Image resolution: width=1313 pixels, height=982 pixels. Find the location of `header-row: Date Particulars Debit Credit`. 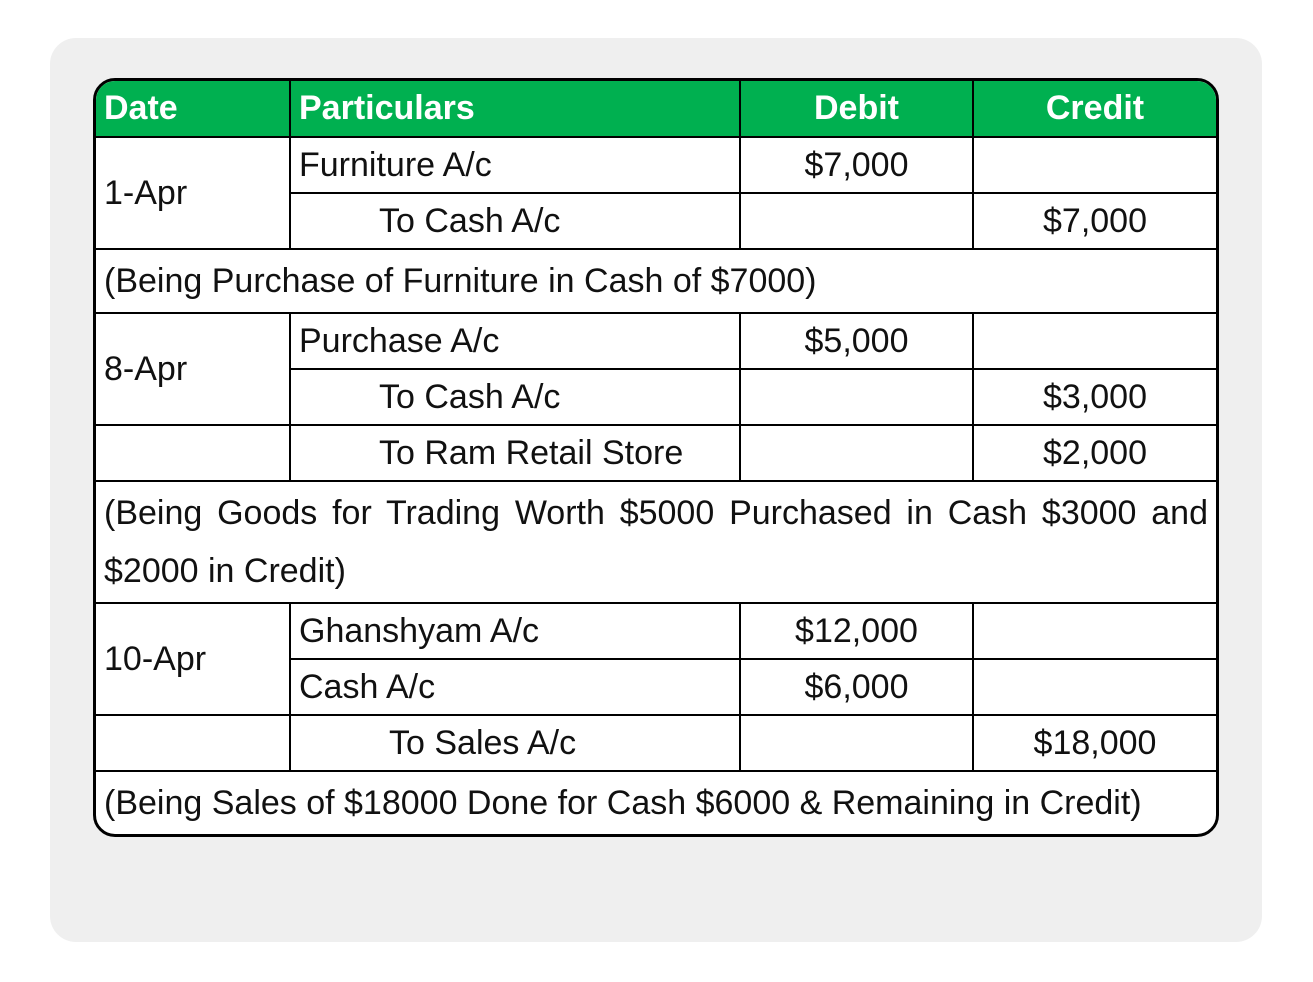

header-row: Date Particulars Debit Credit is located at coordinates (656, 109).